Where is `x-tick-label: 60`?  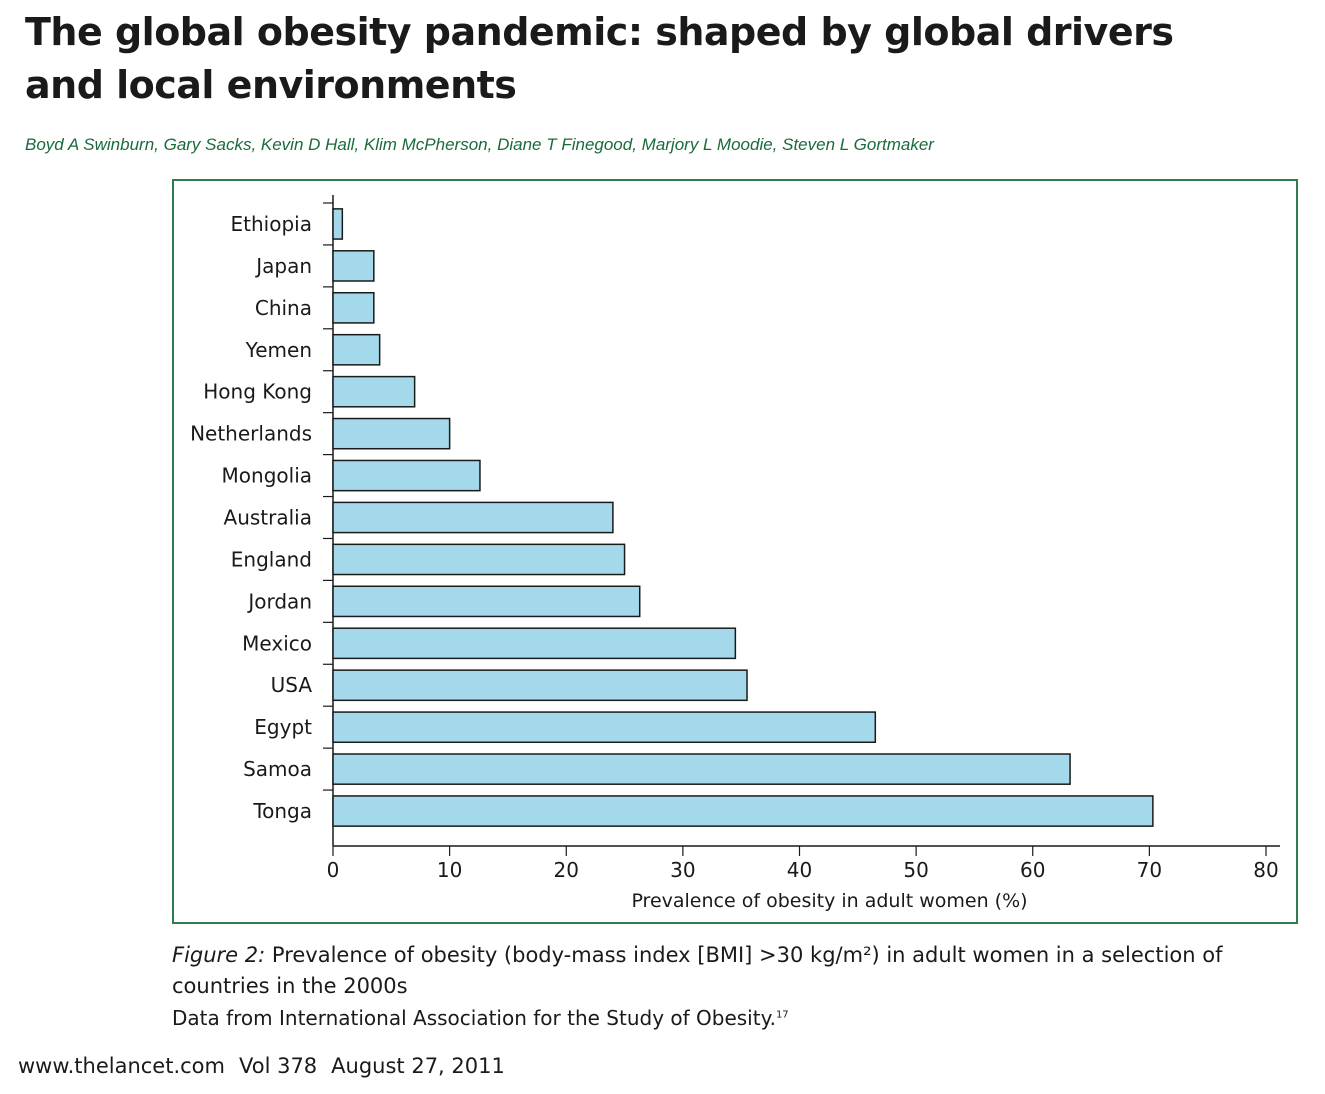
x-tick-label: 60 is located at coordinates (1032, 870).